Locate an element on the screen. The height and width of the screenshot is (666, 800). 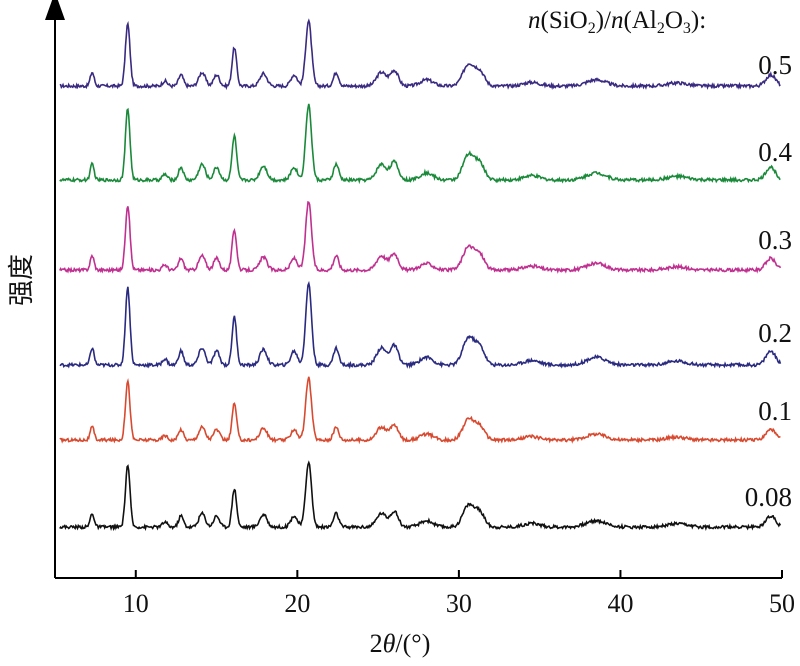
y-axis-label: 强度 is located at coordinates (21, 280).